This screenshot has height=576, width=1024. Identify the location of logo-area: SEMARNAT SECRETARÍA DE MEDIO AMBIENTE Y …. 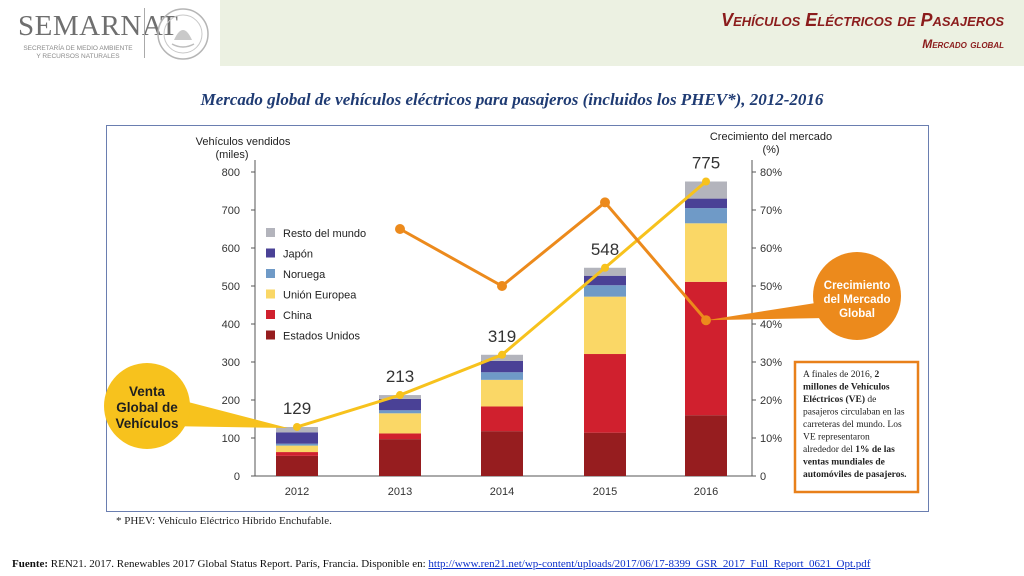
(110, 33).